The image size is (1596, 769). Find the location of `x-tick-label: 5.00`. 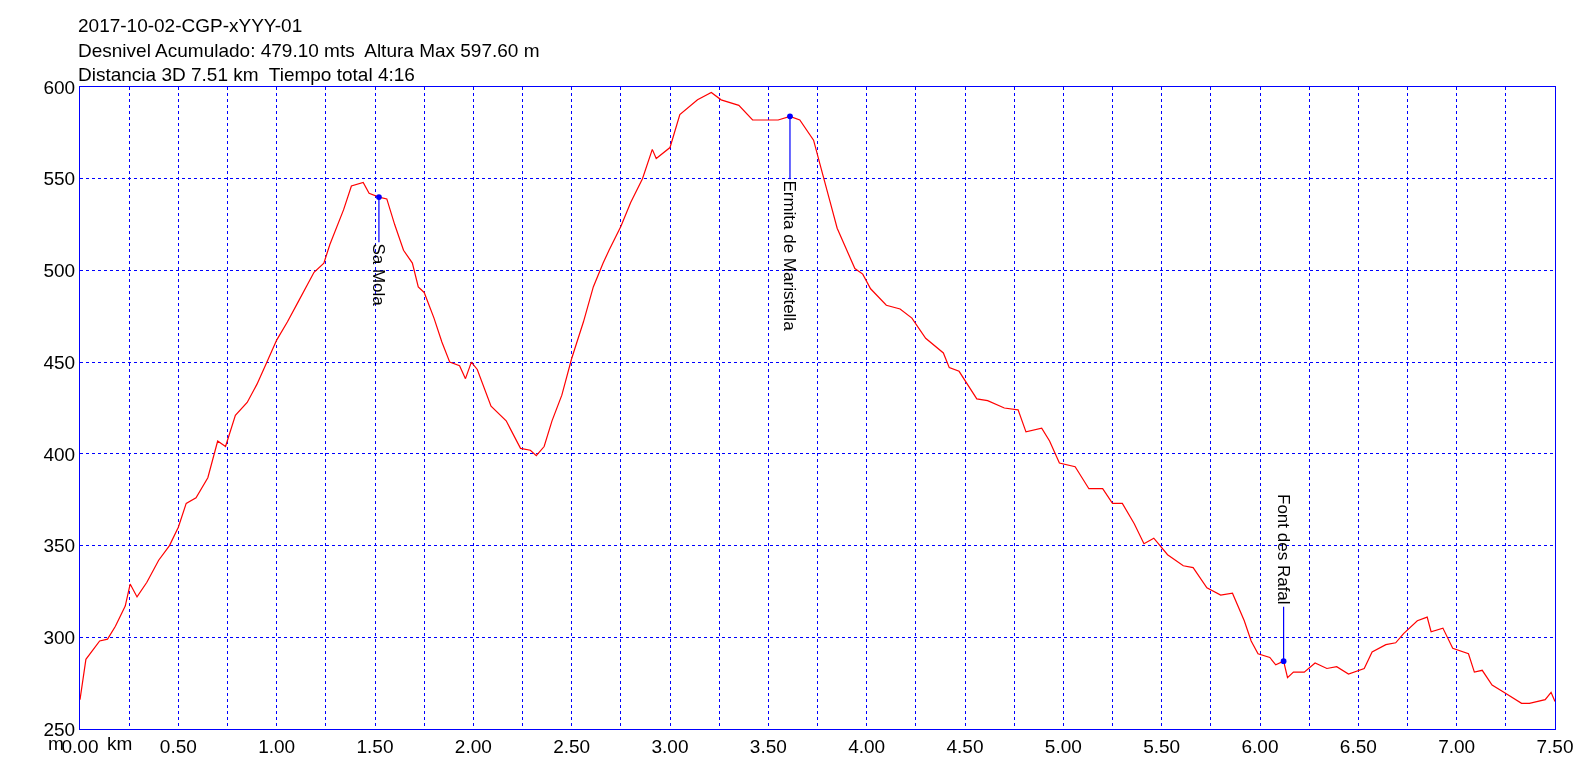

x-tick-label: 5.00 is located at coordinates (1063, 746).